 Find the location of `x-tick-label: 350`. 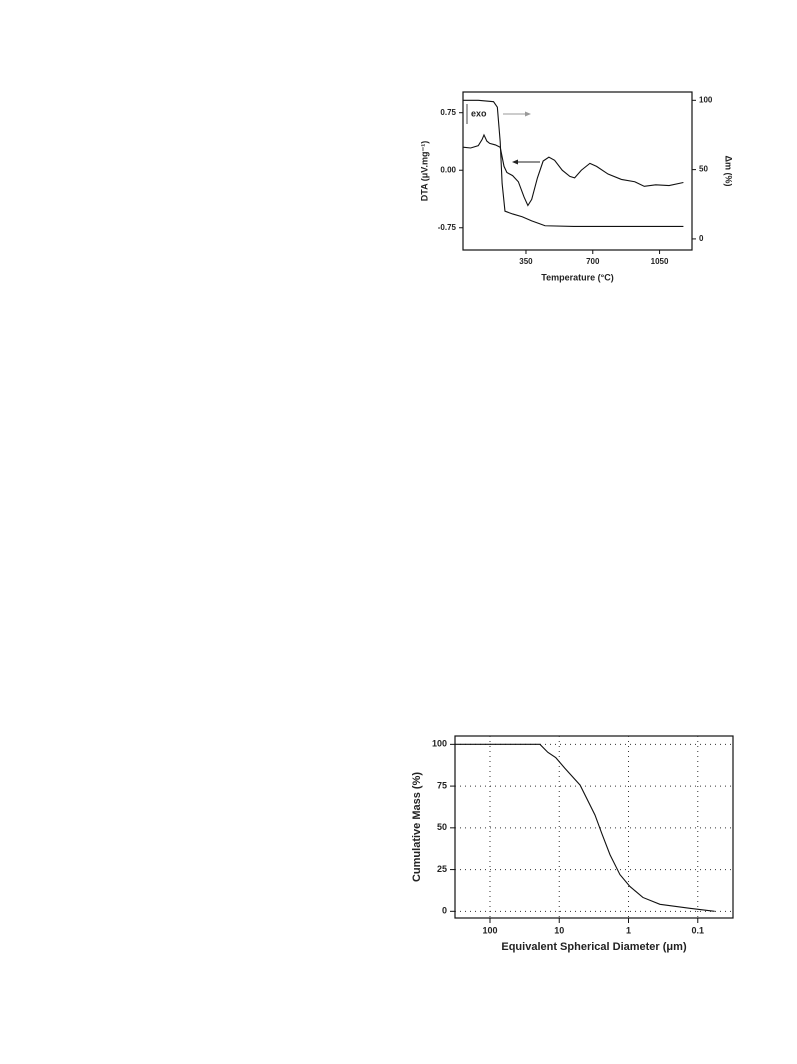

x-tick-label: 350 is located at coordinates (526, 261).